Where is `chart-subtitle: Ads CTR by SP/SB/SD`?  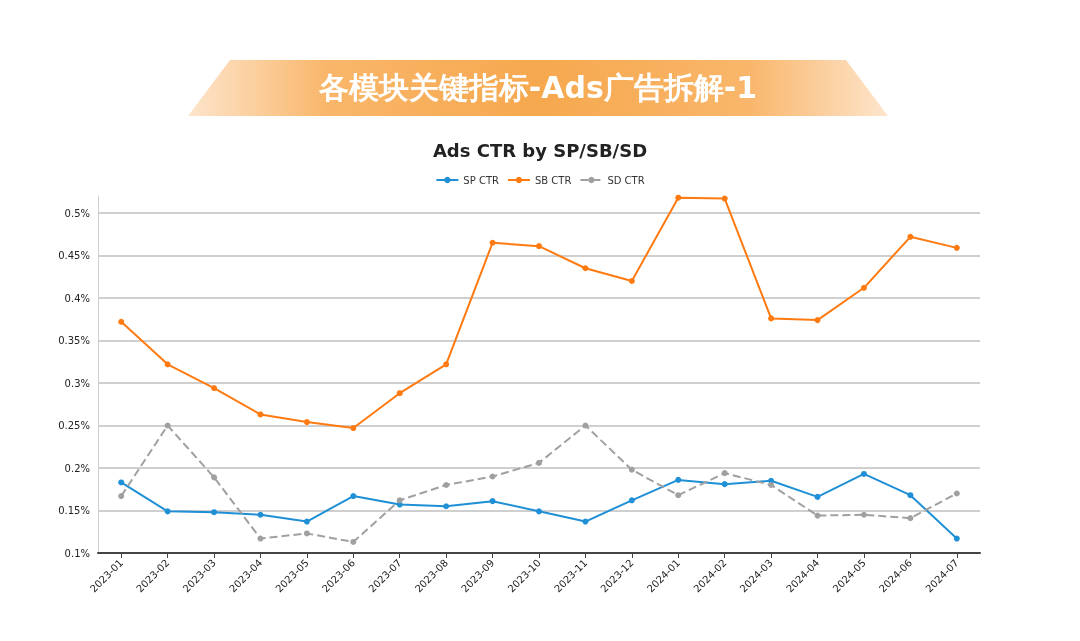
chart-subtitle: Ads CTR by SP/SB/SD is located at coordinates (540, 150).